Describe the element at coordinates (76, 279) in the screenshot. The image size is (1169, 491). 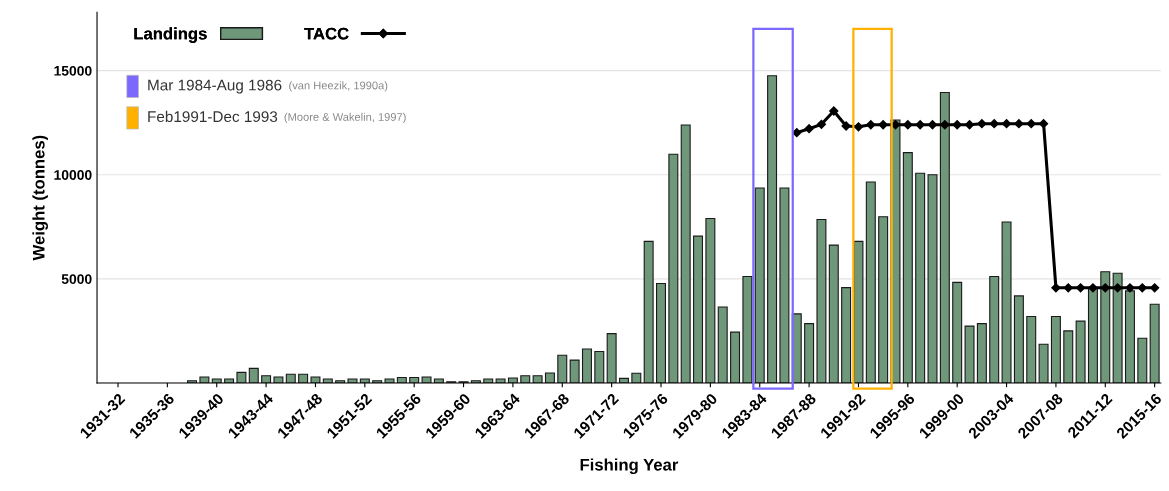
I see `y-tick-label: 5000` at that location.